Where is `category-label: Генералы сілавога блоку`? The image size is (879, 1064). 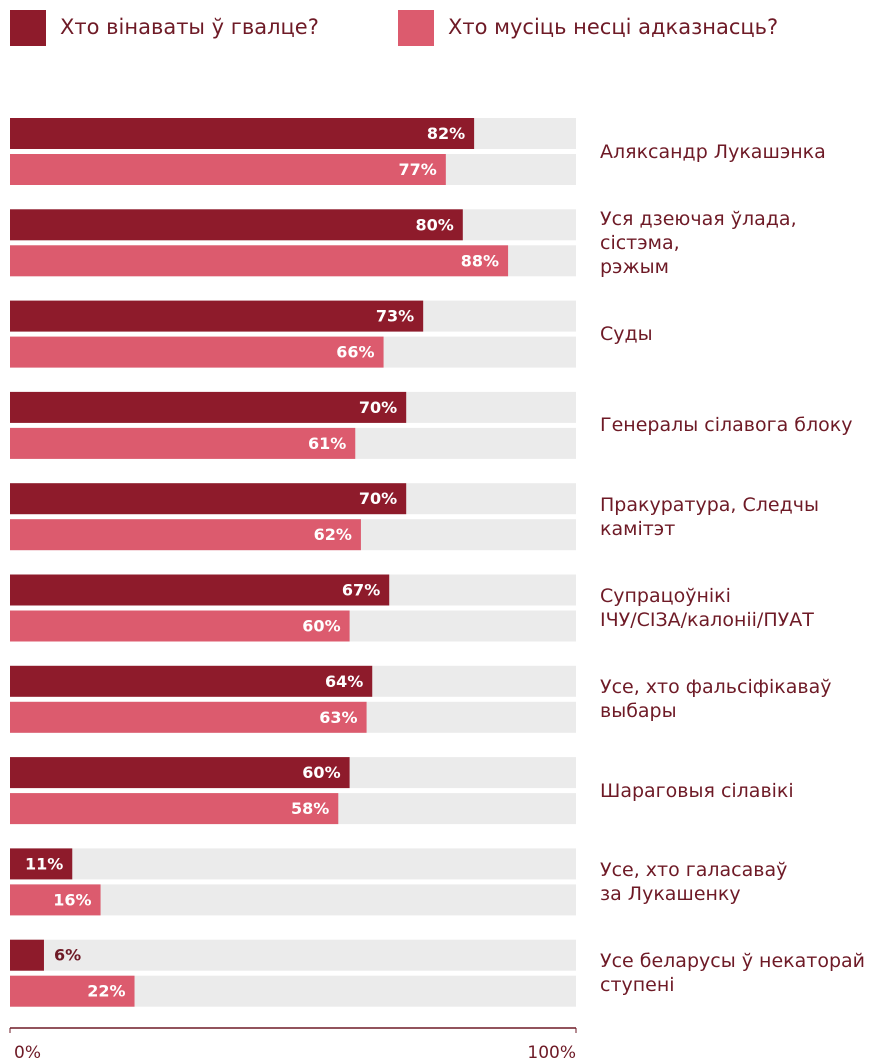
category-label: Генералы сілавога блоку is located at coordinates (726, 425).